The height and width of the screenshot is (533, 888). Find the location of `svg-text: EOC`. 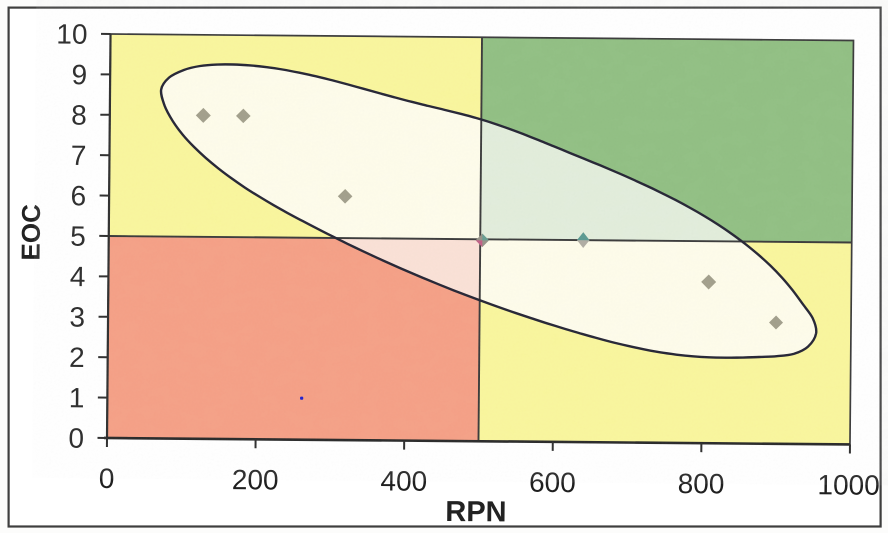

svg-text: EOC is located at coordinates (31, 232).